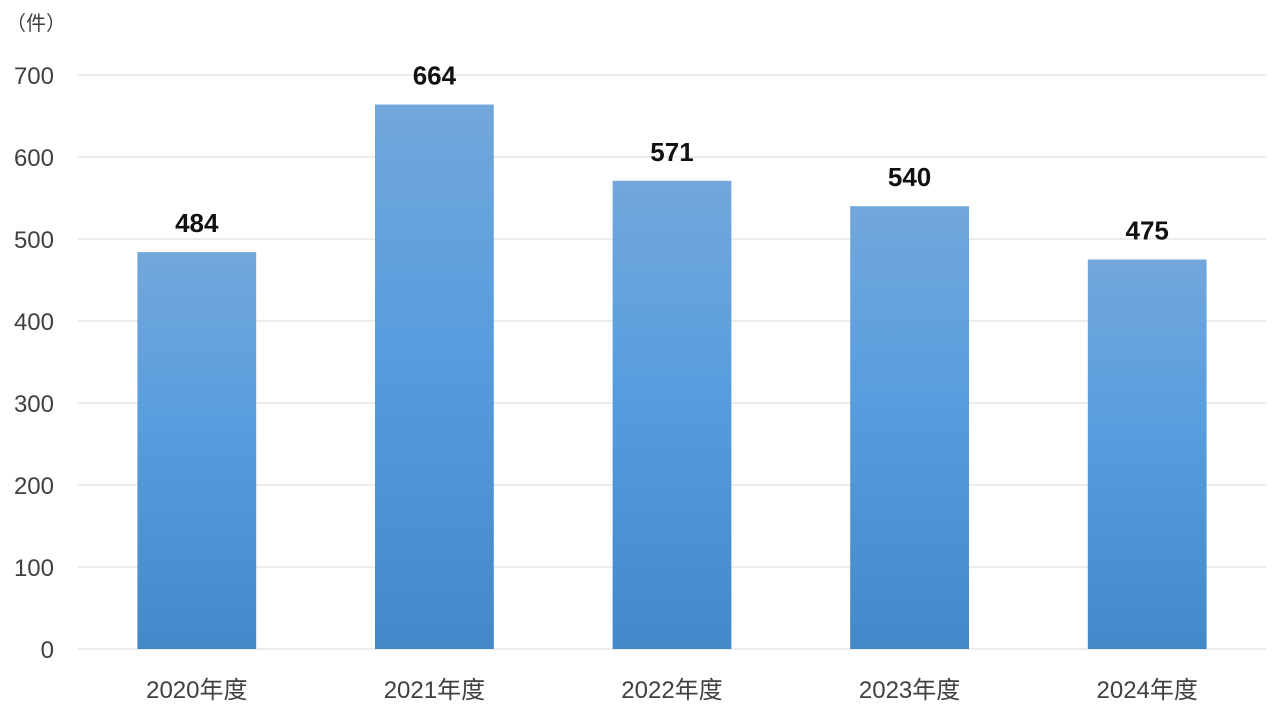 The width and height of the screenshot is (1280, 720). I want to click on y-tick-label: 200, so click(34, 486).